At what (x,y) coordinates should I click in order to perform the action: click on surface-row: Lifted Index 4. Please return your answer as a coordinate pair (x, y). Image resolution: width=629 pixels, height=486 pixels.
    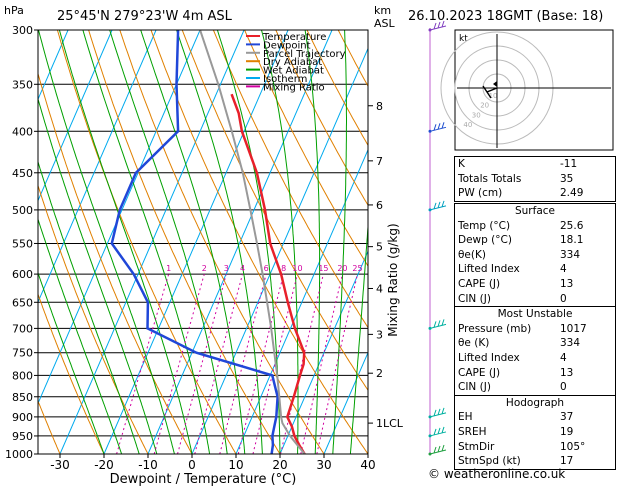
    Looking at the image, I should click on (535, 269).